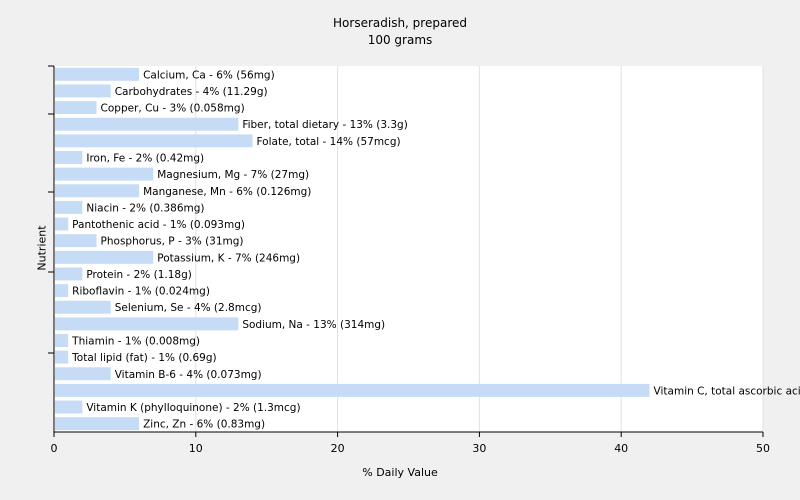 The image size is (800, 500). Describe the element at coordinates (313, 325) in the screenshot. I see `bar-label: Sodium, Na - 13% (314mg)` at that location.